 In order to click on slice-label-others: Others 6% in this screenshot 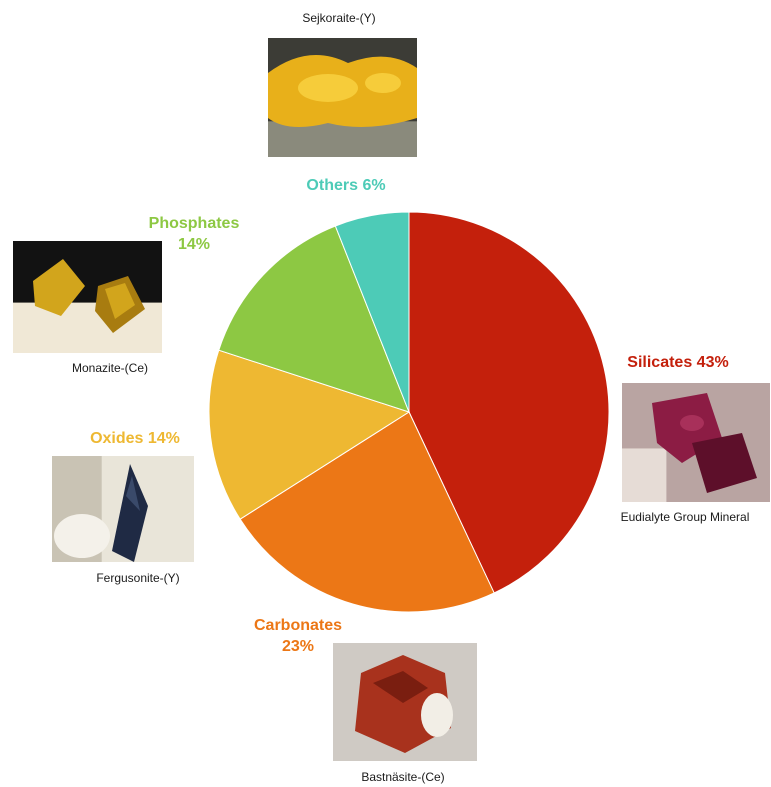, I will do `click(345, 185)`.